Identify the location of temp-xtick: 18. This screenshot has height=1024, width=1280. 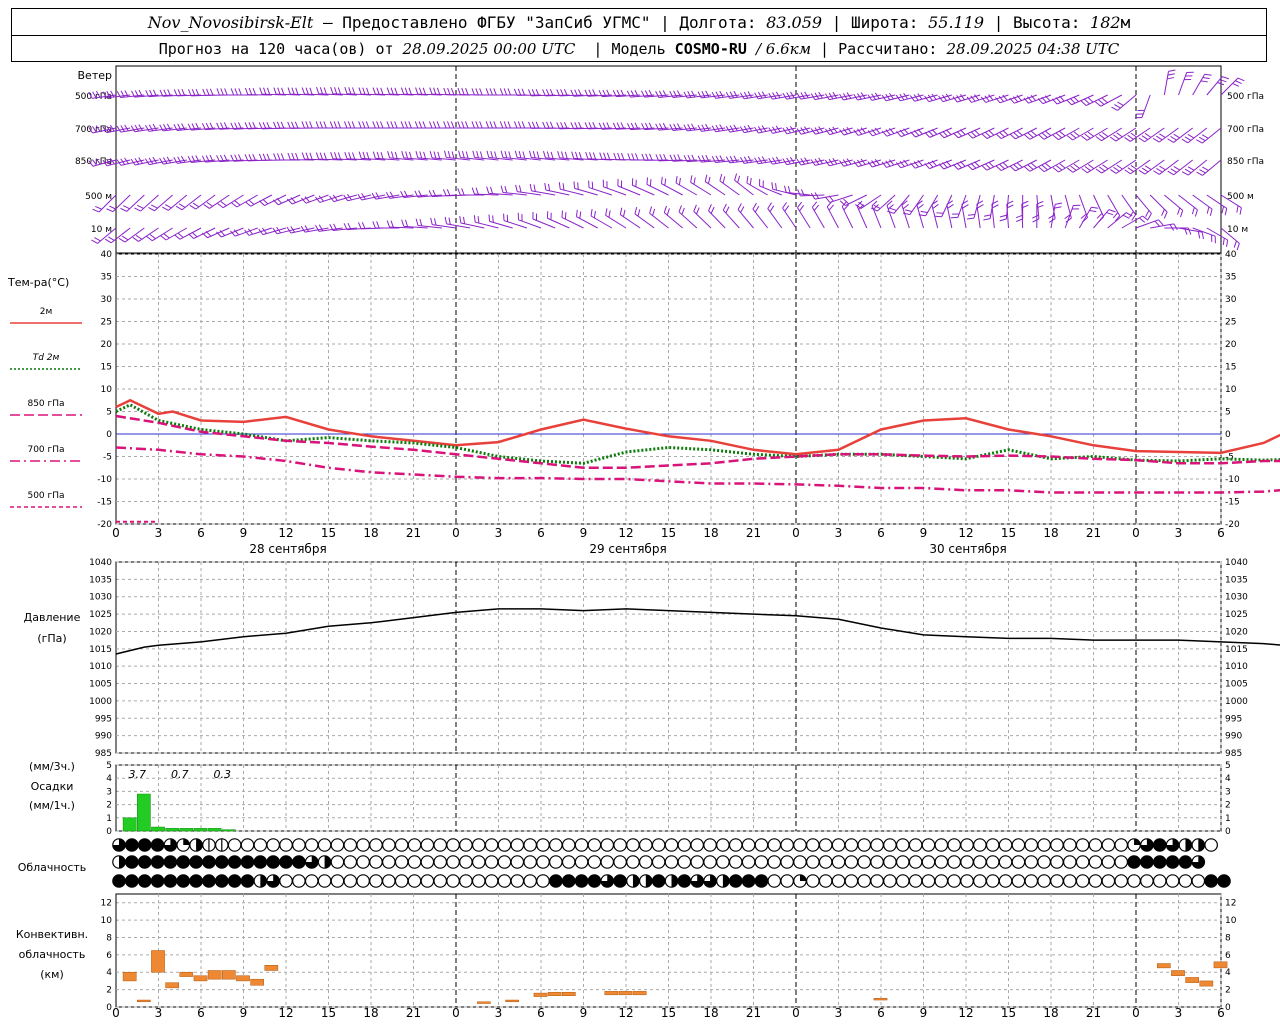
(1050, 533).